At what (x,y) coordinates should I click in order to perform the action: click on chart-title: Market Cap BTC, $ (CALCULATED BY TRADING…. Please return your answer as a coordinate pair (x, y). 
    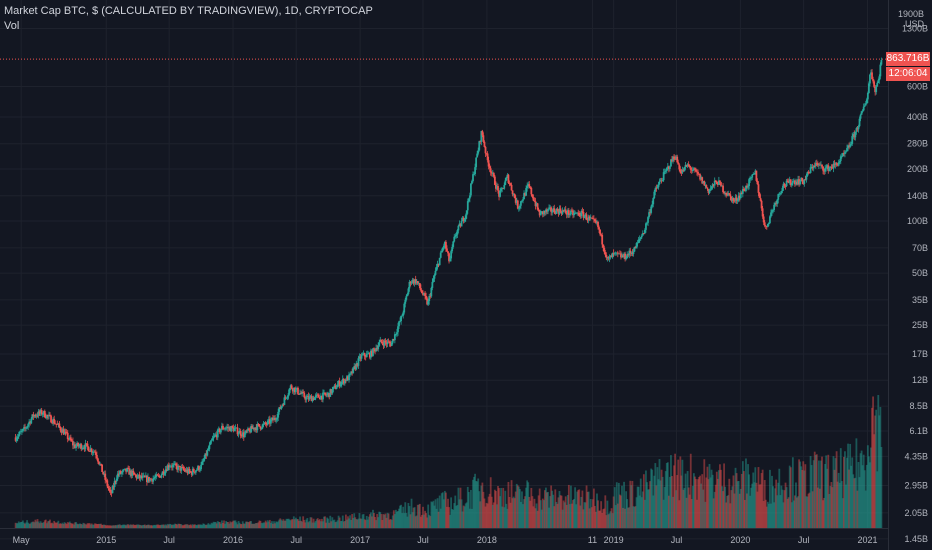
    Looking at the image, I should click on (188, 11).